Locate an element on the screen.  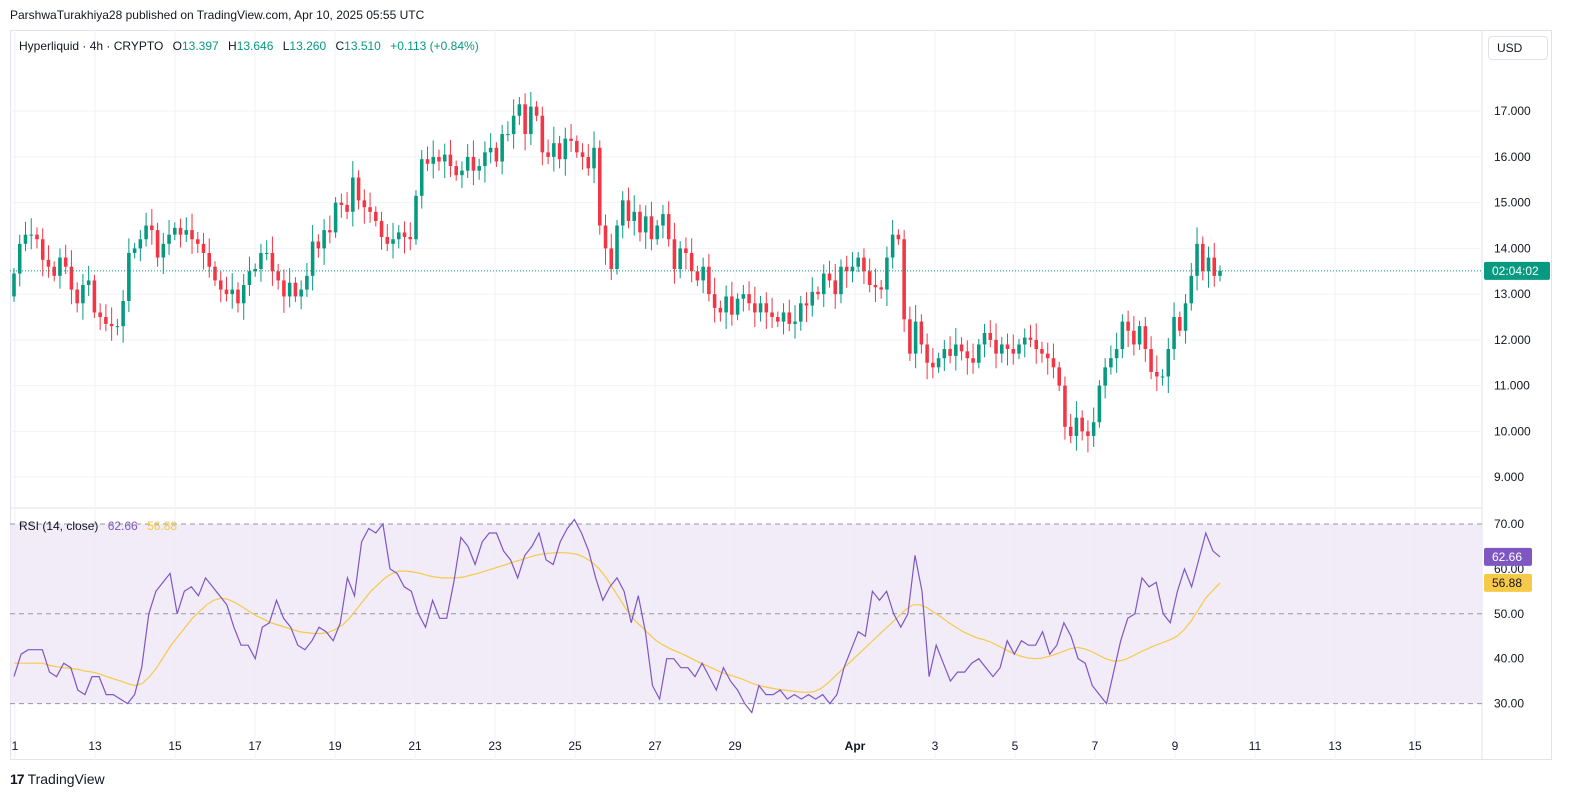
time-tick-label: 23 is located at coordinates (495, 746).